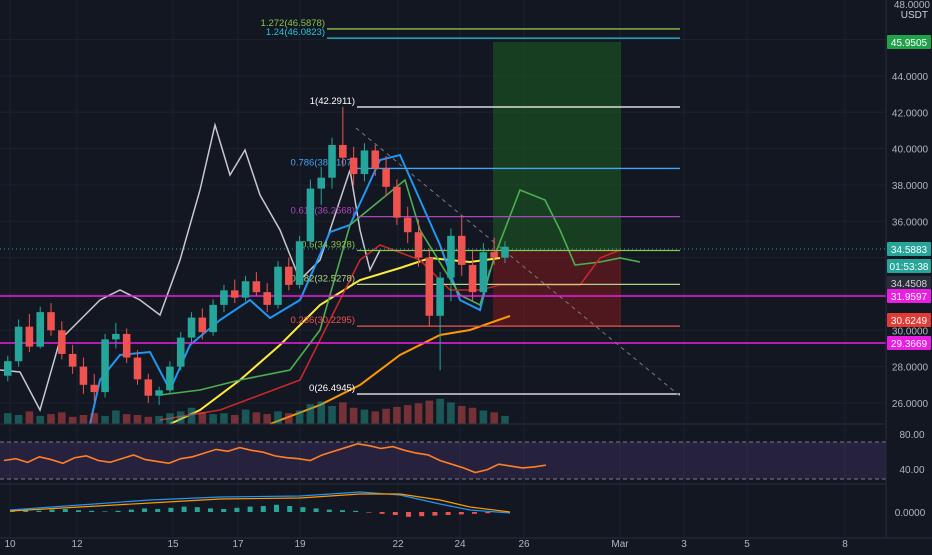 The image size is (932, 555). I want to click on price-tick-label: 28.0000, so click(910, 368).